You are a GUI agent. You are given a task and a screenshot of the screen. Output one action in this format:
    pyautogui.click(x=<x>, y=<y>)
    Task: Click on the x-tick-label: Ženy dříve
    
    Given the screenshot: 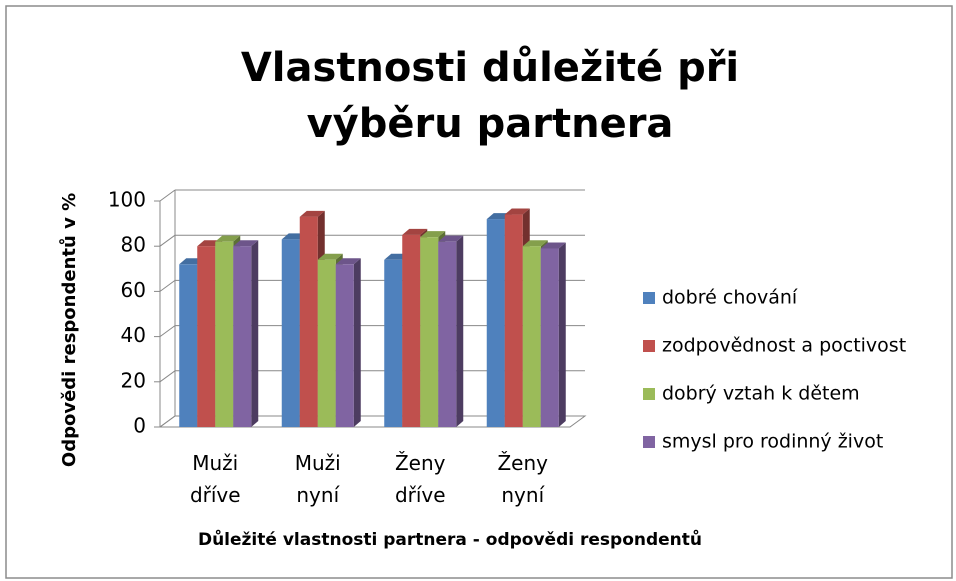 What is the action you would take?
    pyautogui.click(x=420, y=479)
    